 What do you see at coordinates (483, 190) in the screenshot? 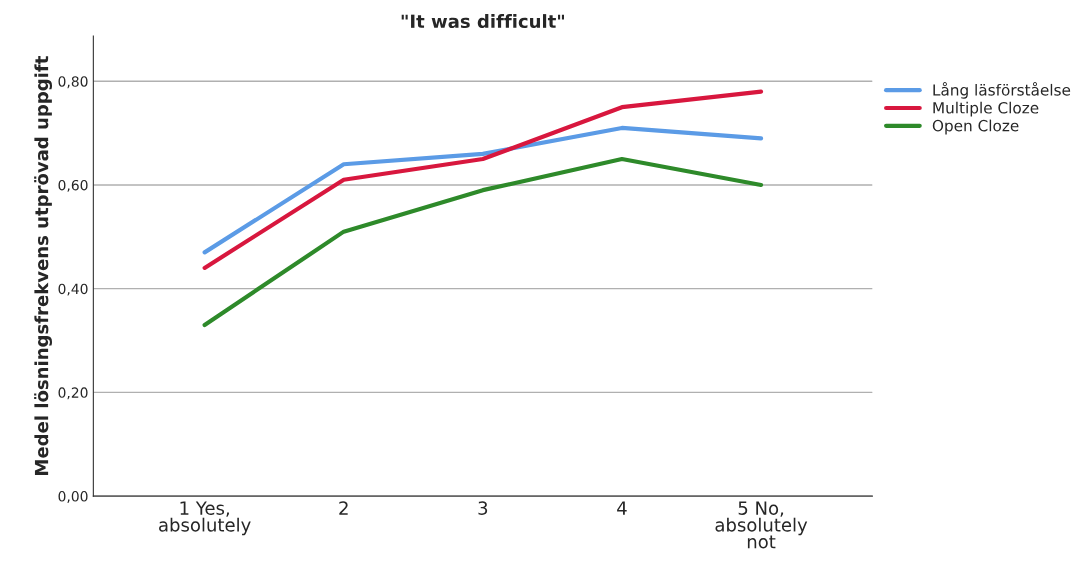
I see `line-series` at bounding box center [483, 190].